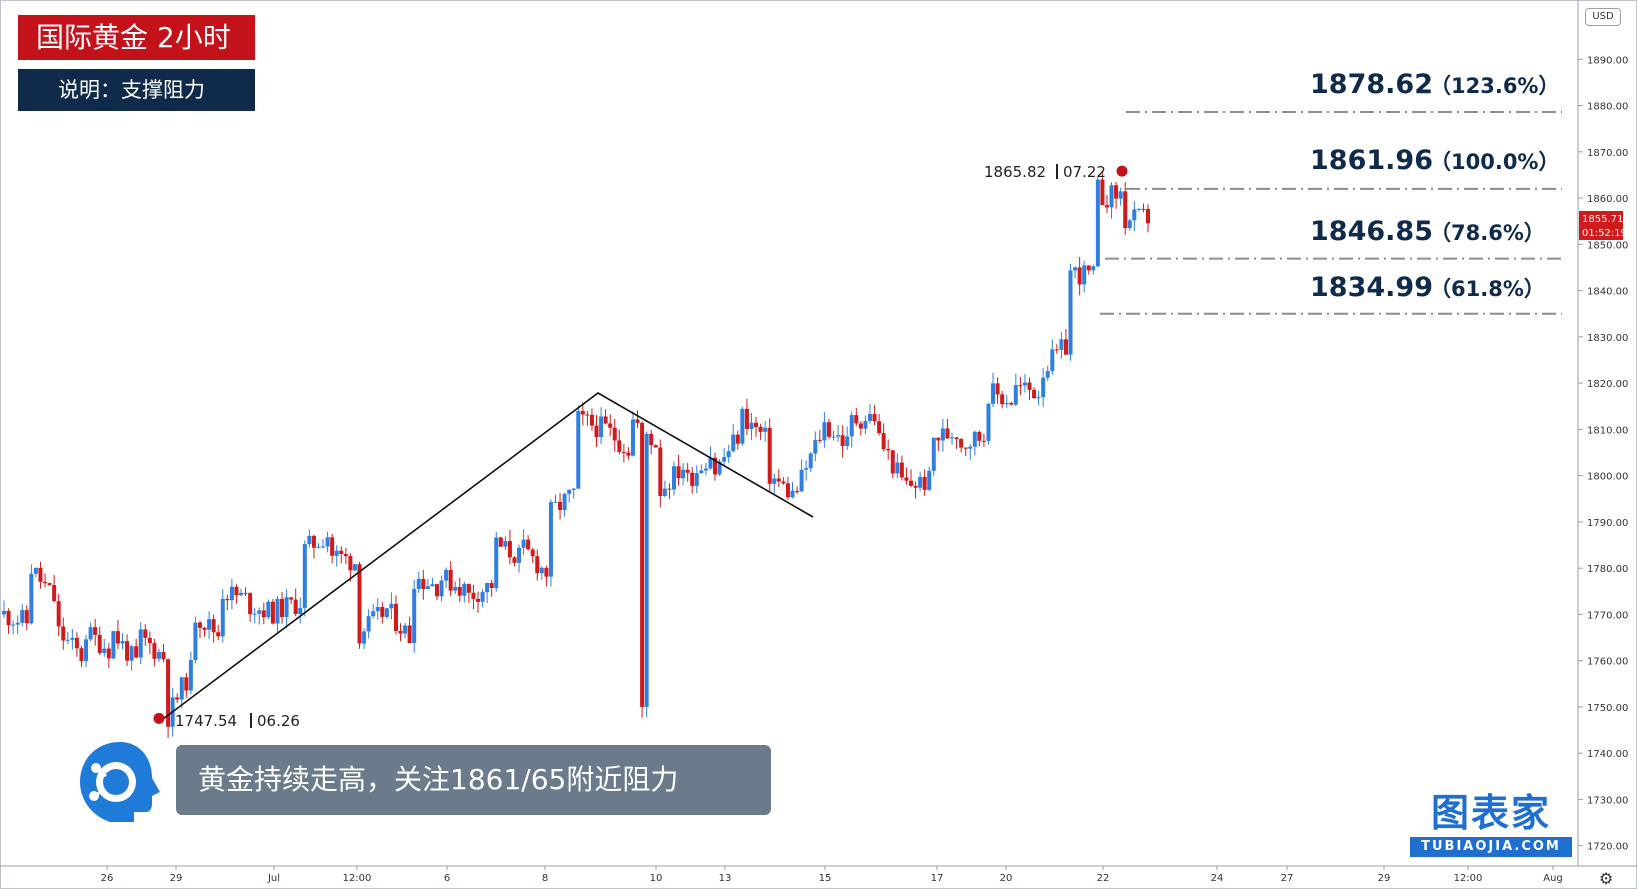 This screenshot has width=1637, height=889. Describe the element at coordinates (1491, 847) in the screenshot. I see `watermark-url: TUBIAOJIA.COM` at that location.